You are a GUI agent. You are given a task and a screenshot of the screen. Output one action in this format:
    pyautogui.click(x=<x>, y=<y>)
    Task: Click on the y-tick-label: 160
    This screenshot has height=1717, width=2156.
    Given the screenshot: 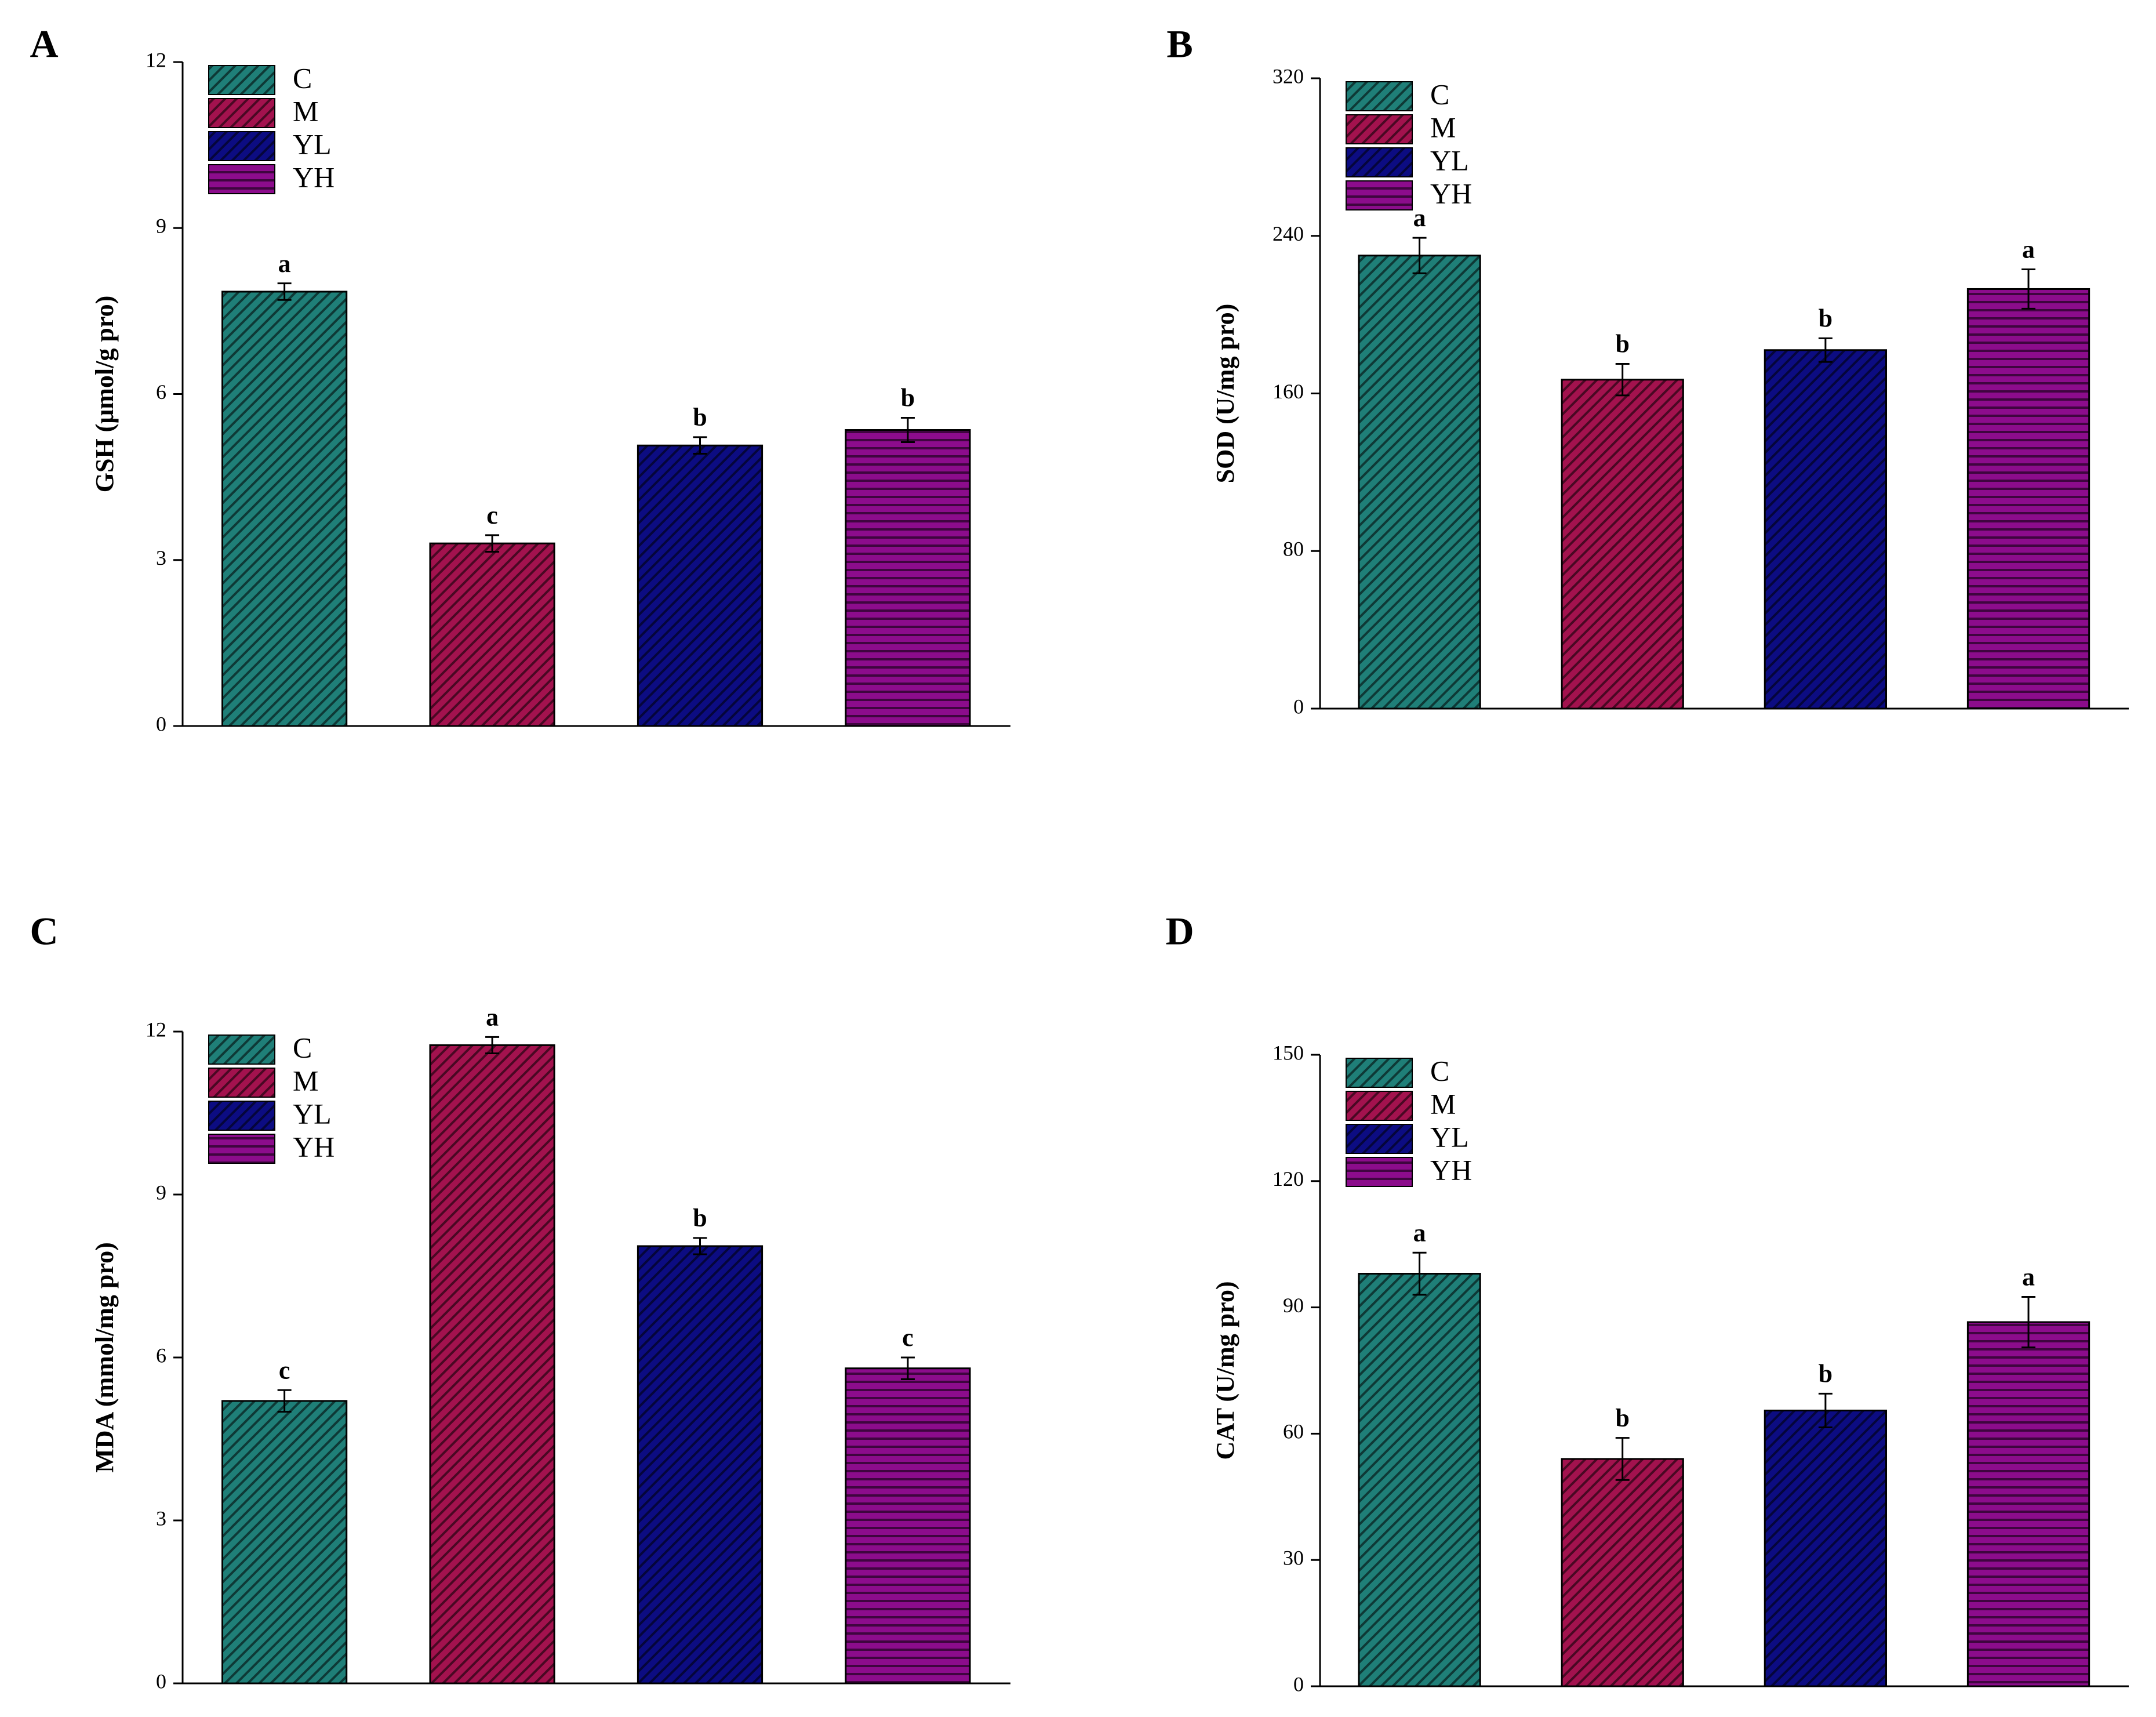 What is the action you would take?
    pyautogui.click(x=1288, y=392)
    